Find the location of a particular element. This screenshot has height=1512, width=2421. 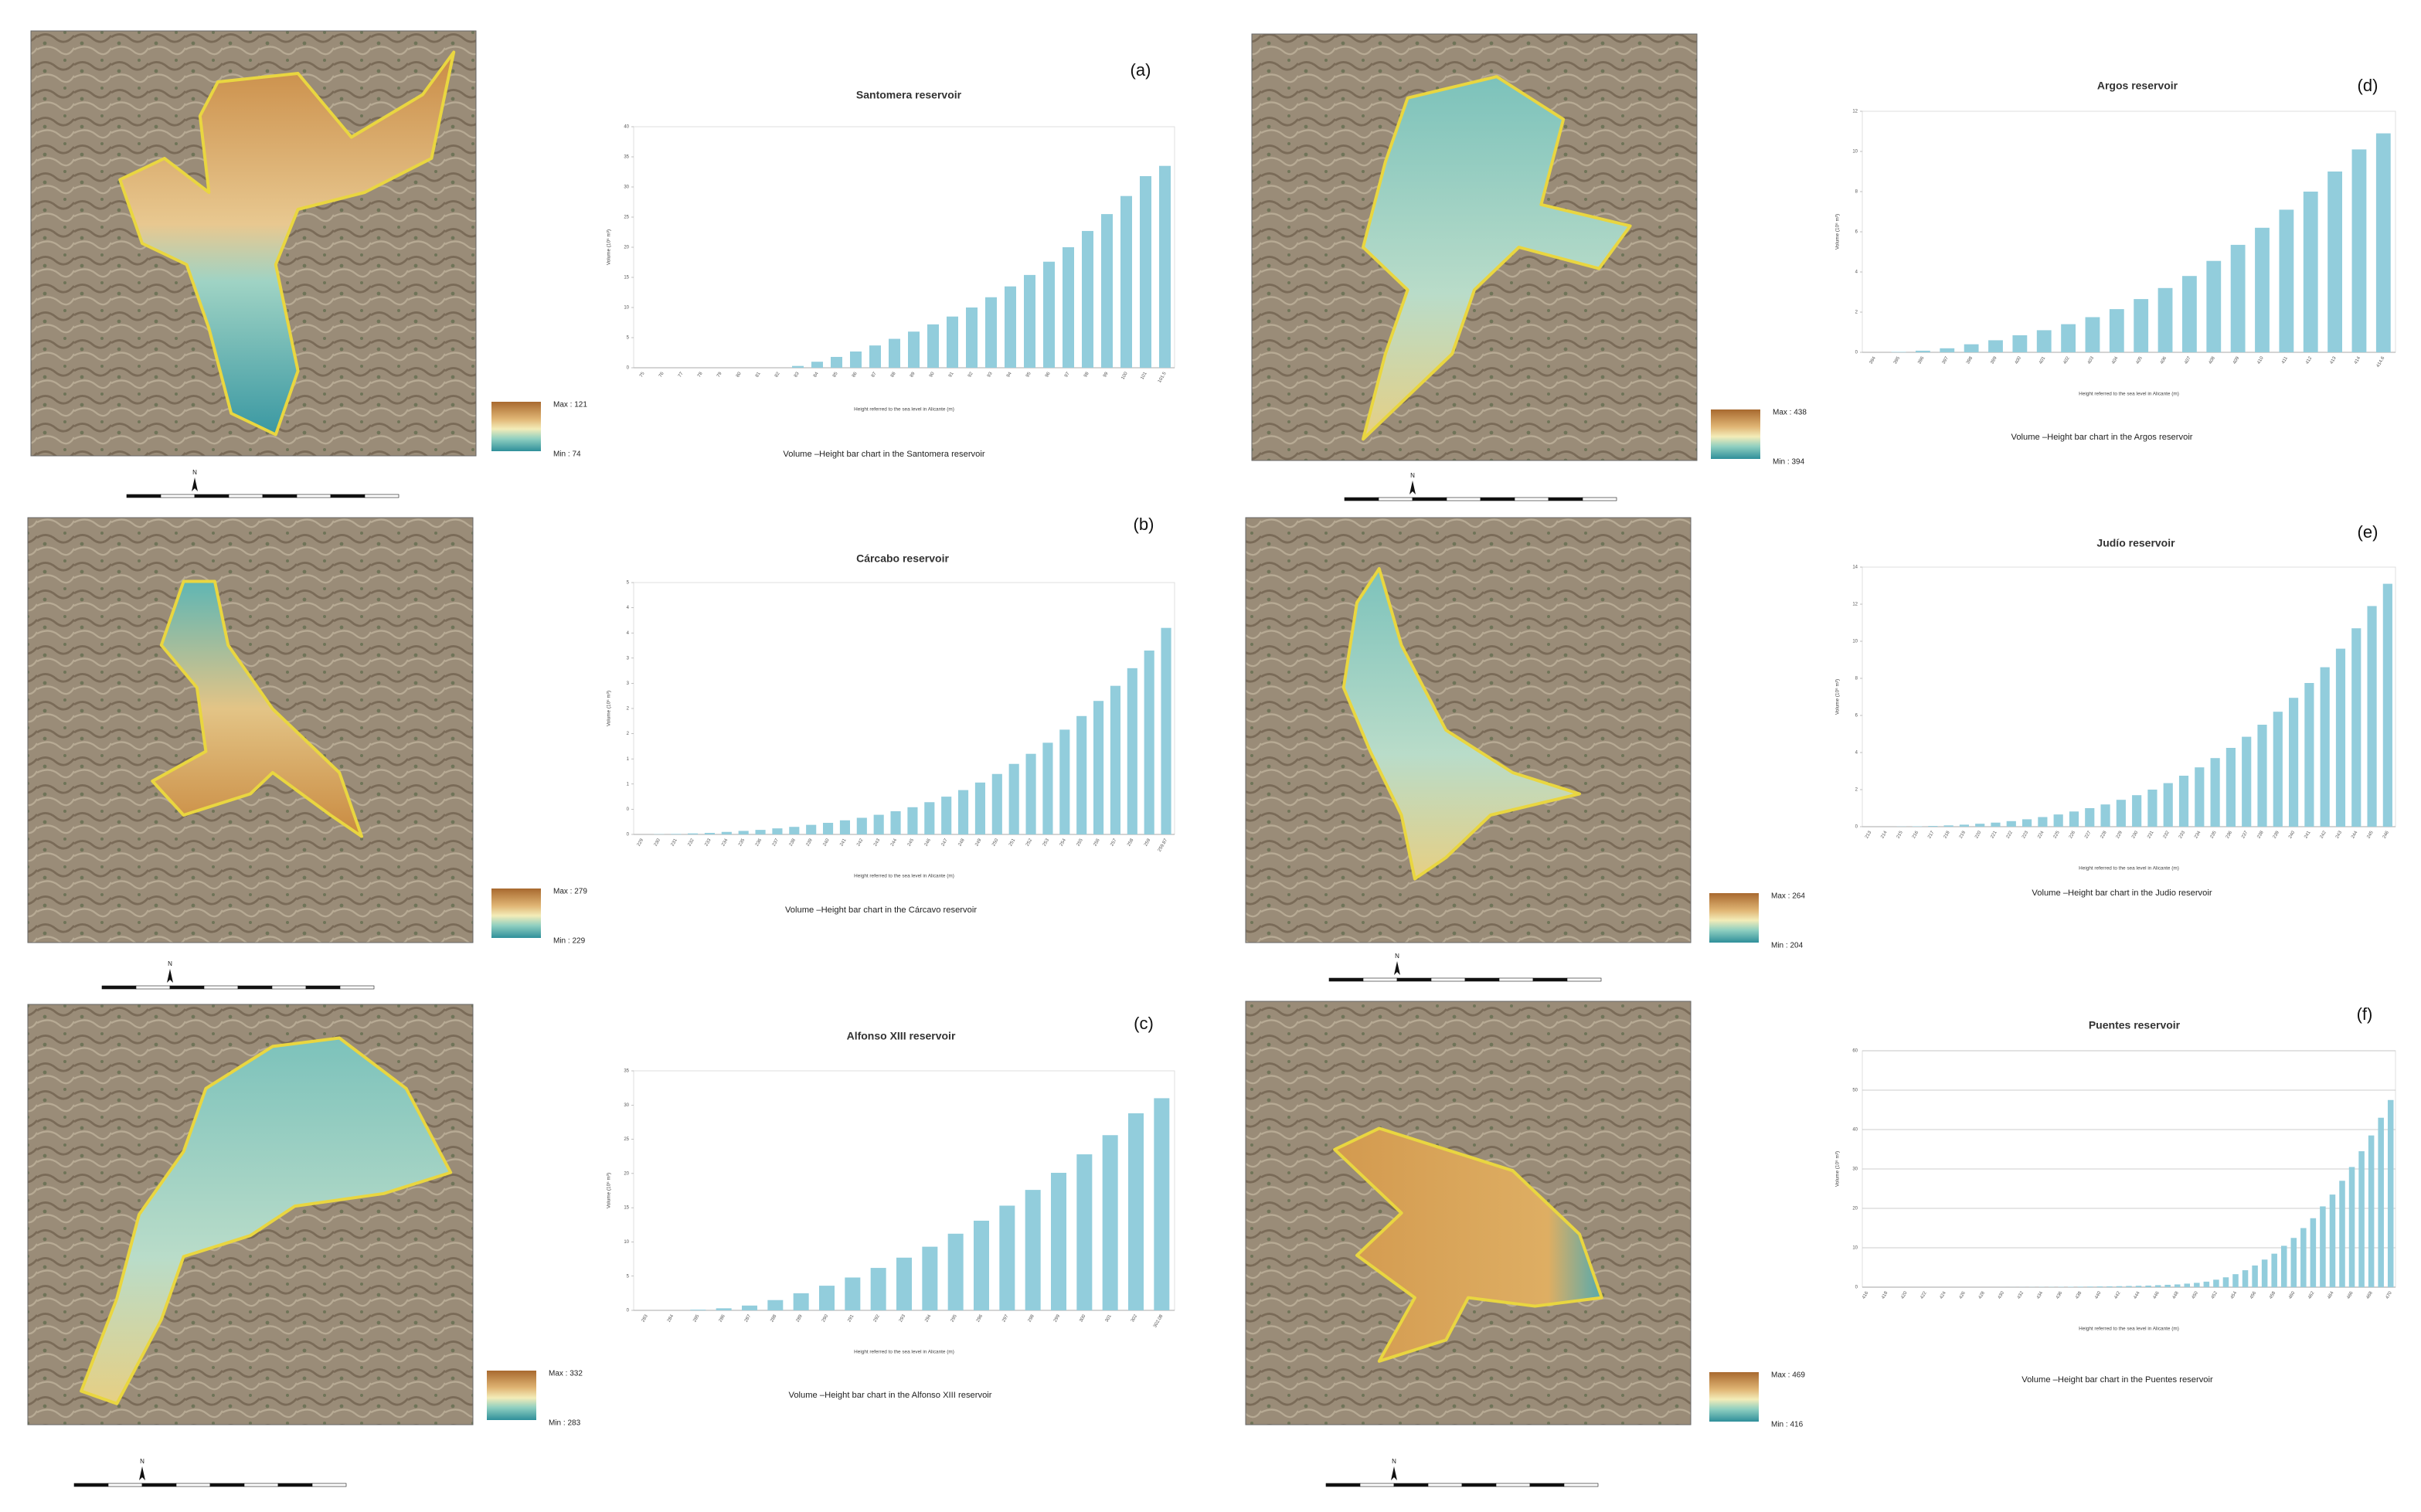

x-tick-label: 289 is located at coordinates (800, 1318).